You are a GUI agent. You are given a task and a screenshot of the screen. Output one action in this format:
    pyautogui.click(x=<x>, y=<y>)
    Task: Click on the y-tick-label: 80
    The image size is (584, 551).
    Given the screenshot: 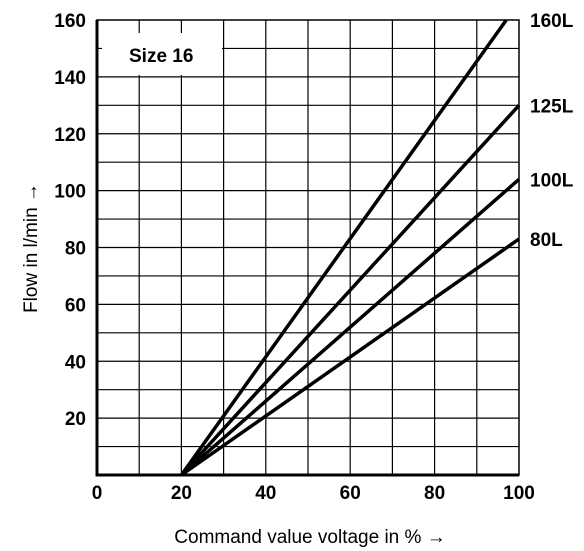 What is the action you would take?
    pyautogui.click(x=75, y=249)
    